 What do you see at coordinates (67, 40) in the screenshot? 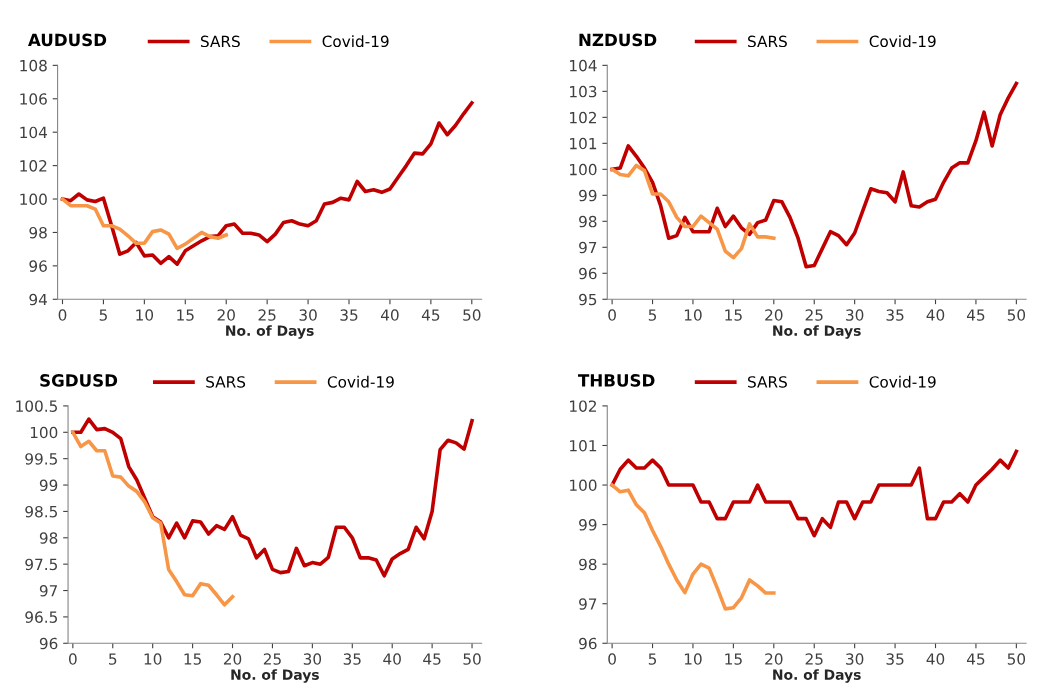
I see `chart-title: AUDUSD` at bounding box center [67, 40].